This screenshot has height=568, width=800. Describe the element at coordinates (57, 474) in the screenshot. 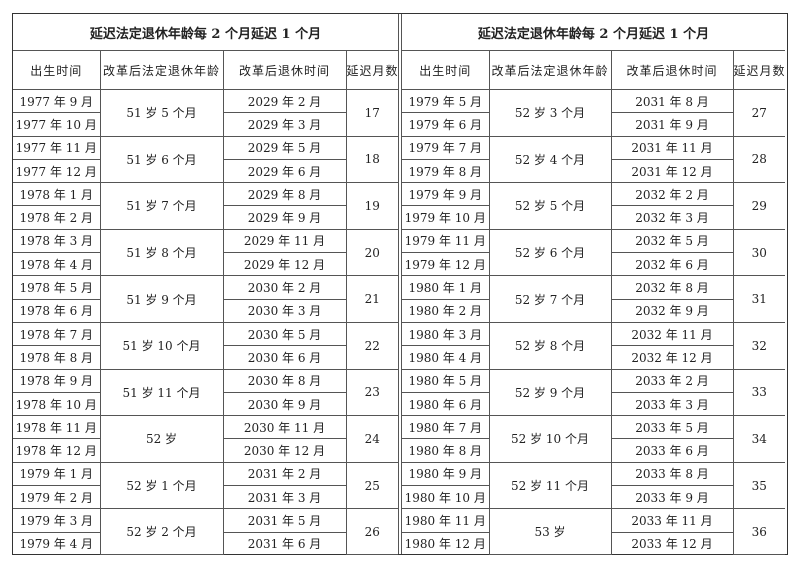

I see `birth-time-cell: 1979 年 1 月` at that location.